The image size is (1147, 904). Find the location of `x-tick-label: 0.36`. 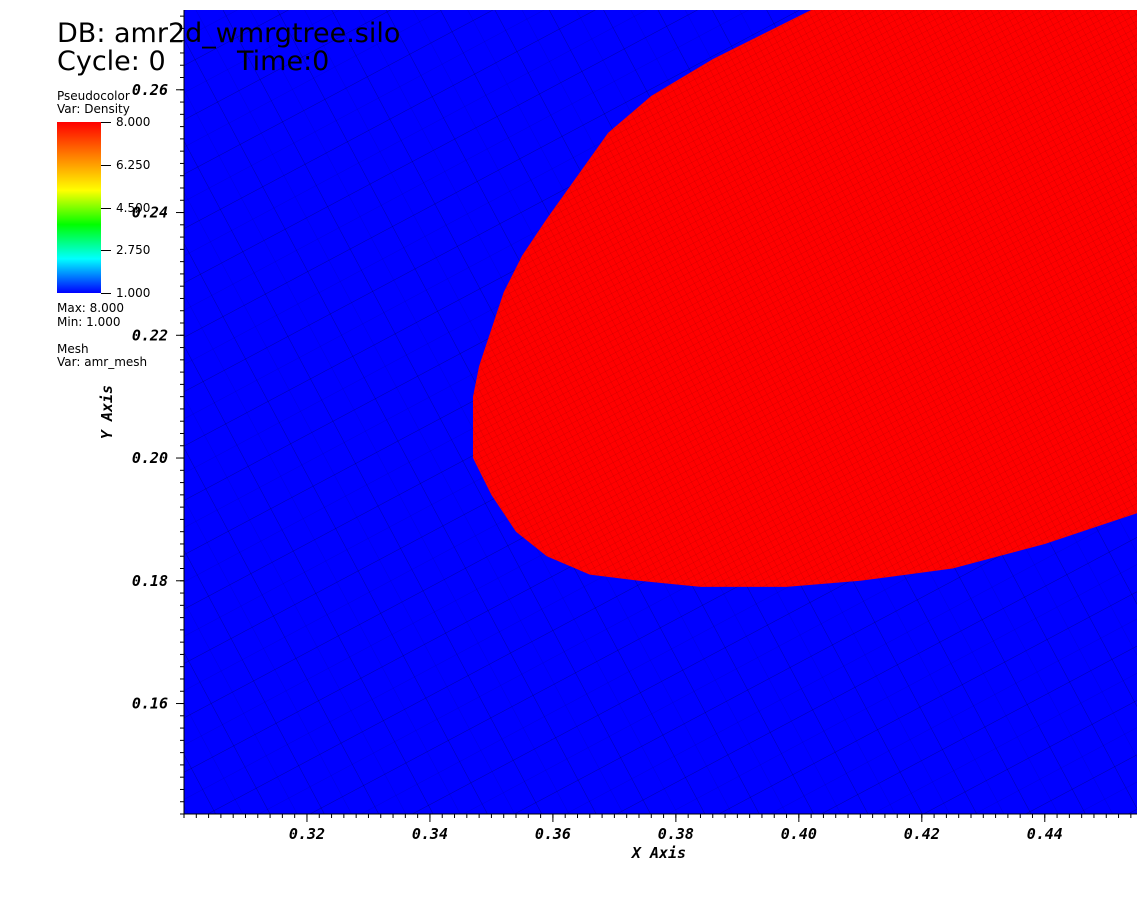

x-tick-label: 0.36 is located at coordinates (553, 834).